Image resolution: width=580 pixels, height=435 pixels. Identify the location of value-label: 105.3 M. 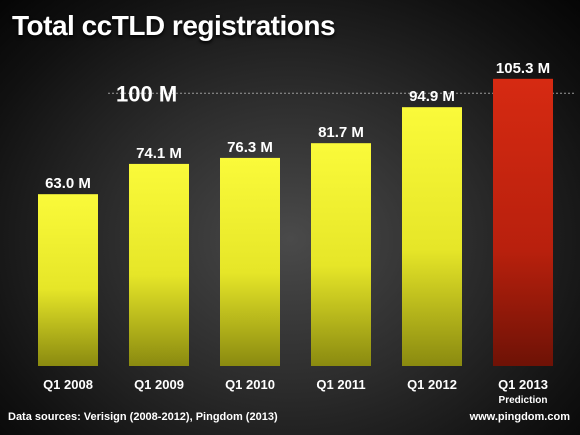
(523, 68).